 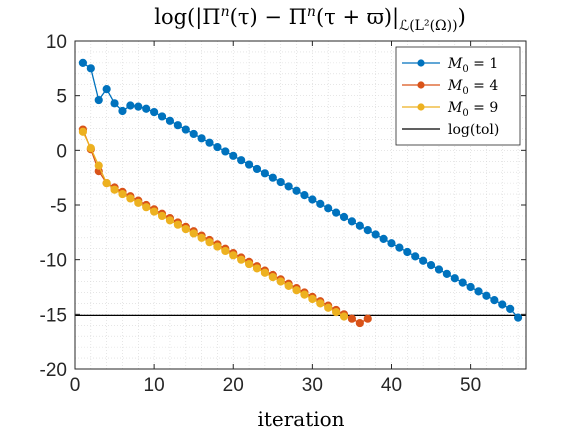 I want to click on y-tick-label: 10, so click(x=56, y=42).